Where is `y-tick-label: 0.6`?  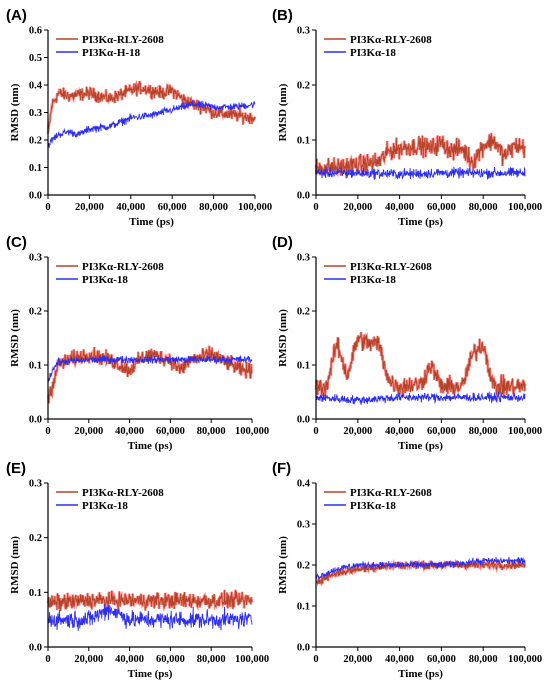 y-tick-label: 0.6 is located at coordinates (35, 31).